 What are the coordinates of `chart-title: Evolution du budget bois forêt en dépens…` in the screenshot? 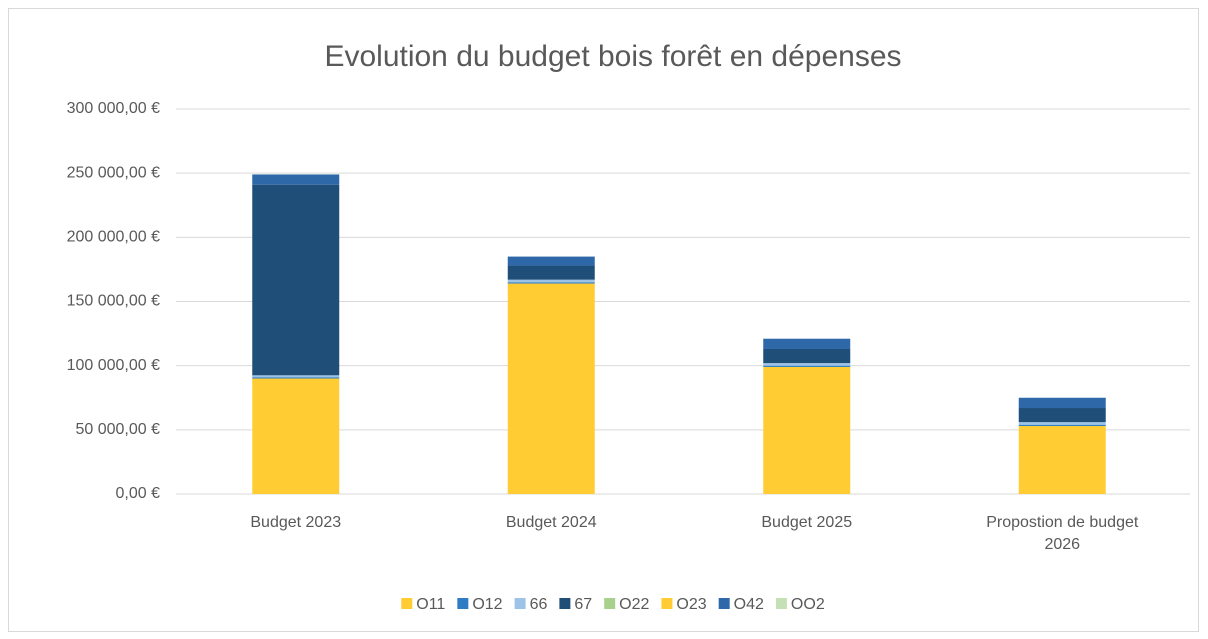 It's located at (612, 56).